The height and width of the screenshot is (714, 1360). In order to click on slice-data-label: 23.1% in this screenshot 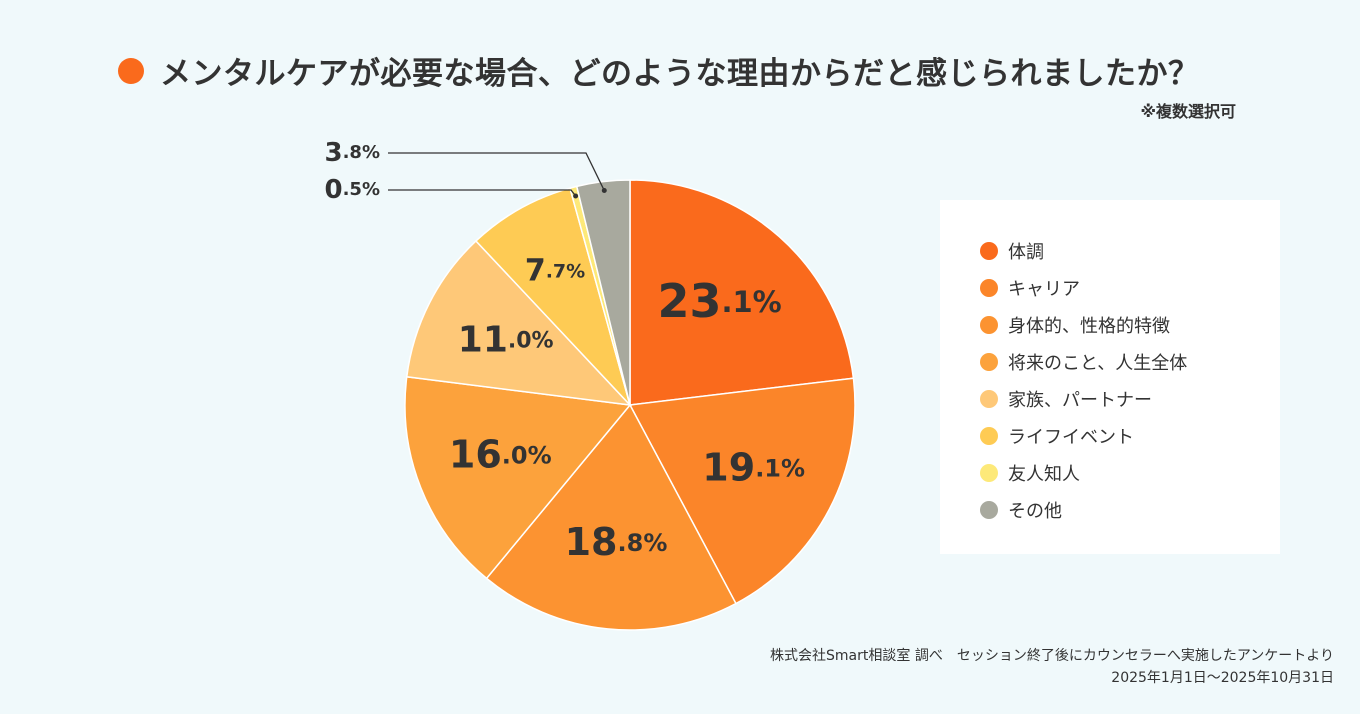, I will do `click(719, 301)`.